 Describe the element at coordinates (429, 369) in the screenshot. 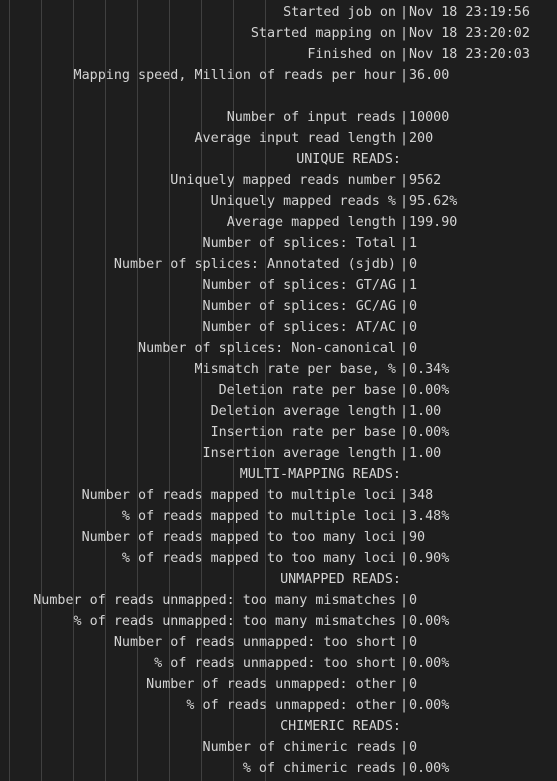

I see `log-value: 0.34%` at that location.